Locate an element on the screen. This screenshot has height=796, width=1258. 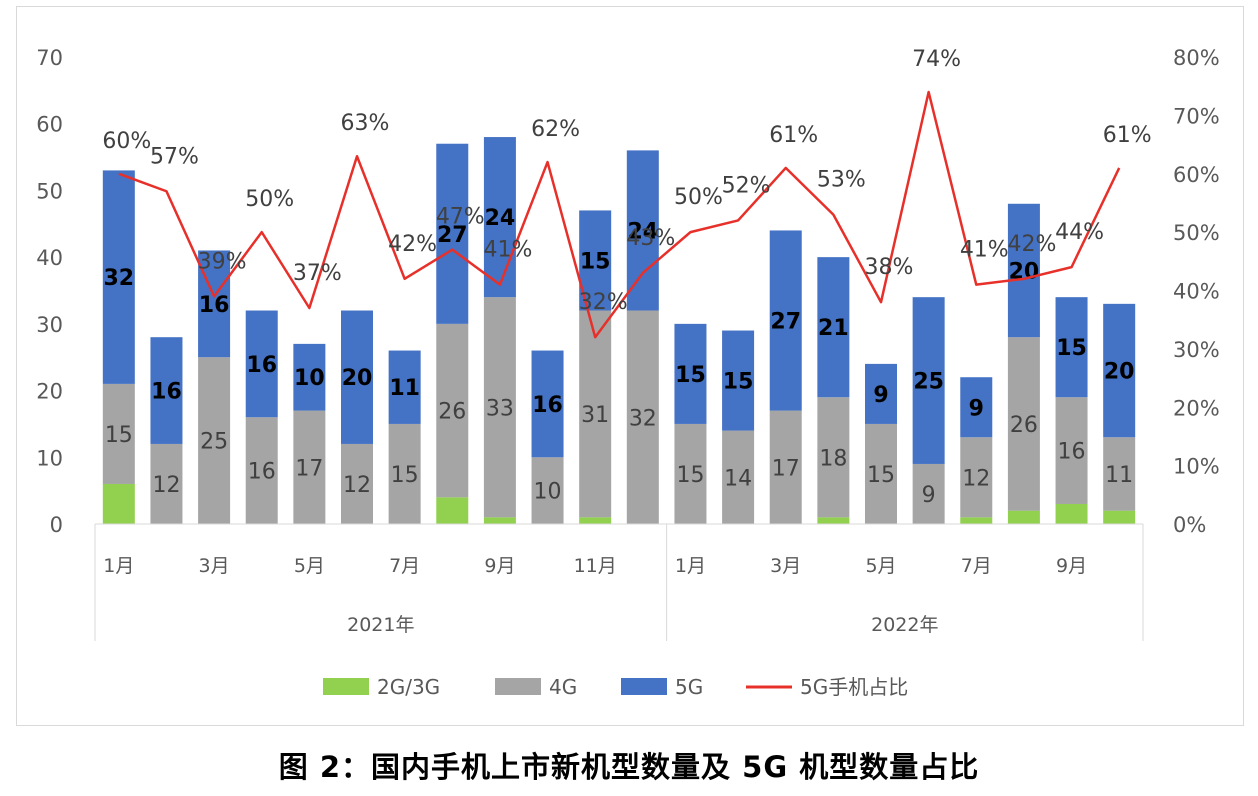
y-left-tick-label: 30 is located at coordinates (49, 325).